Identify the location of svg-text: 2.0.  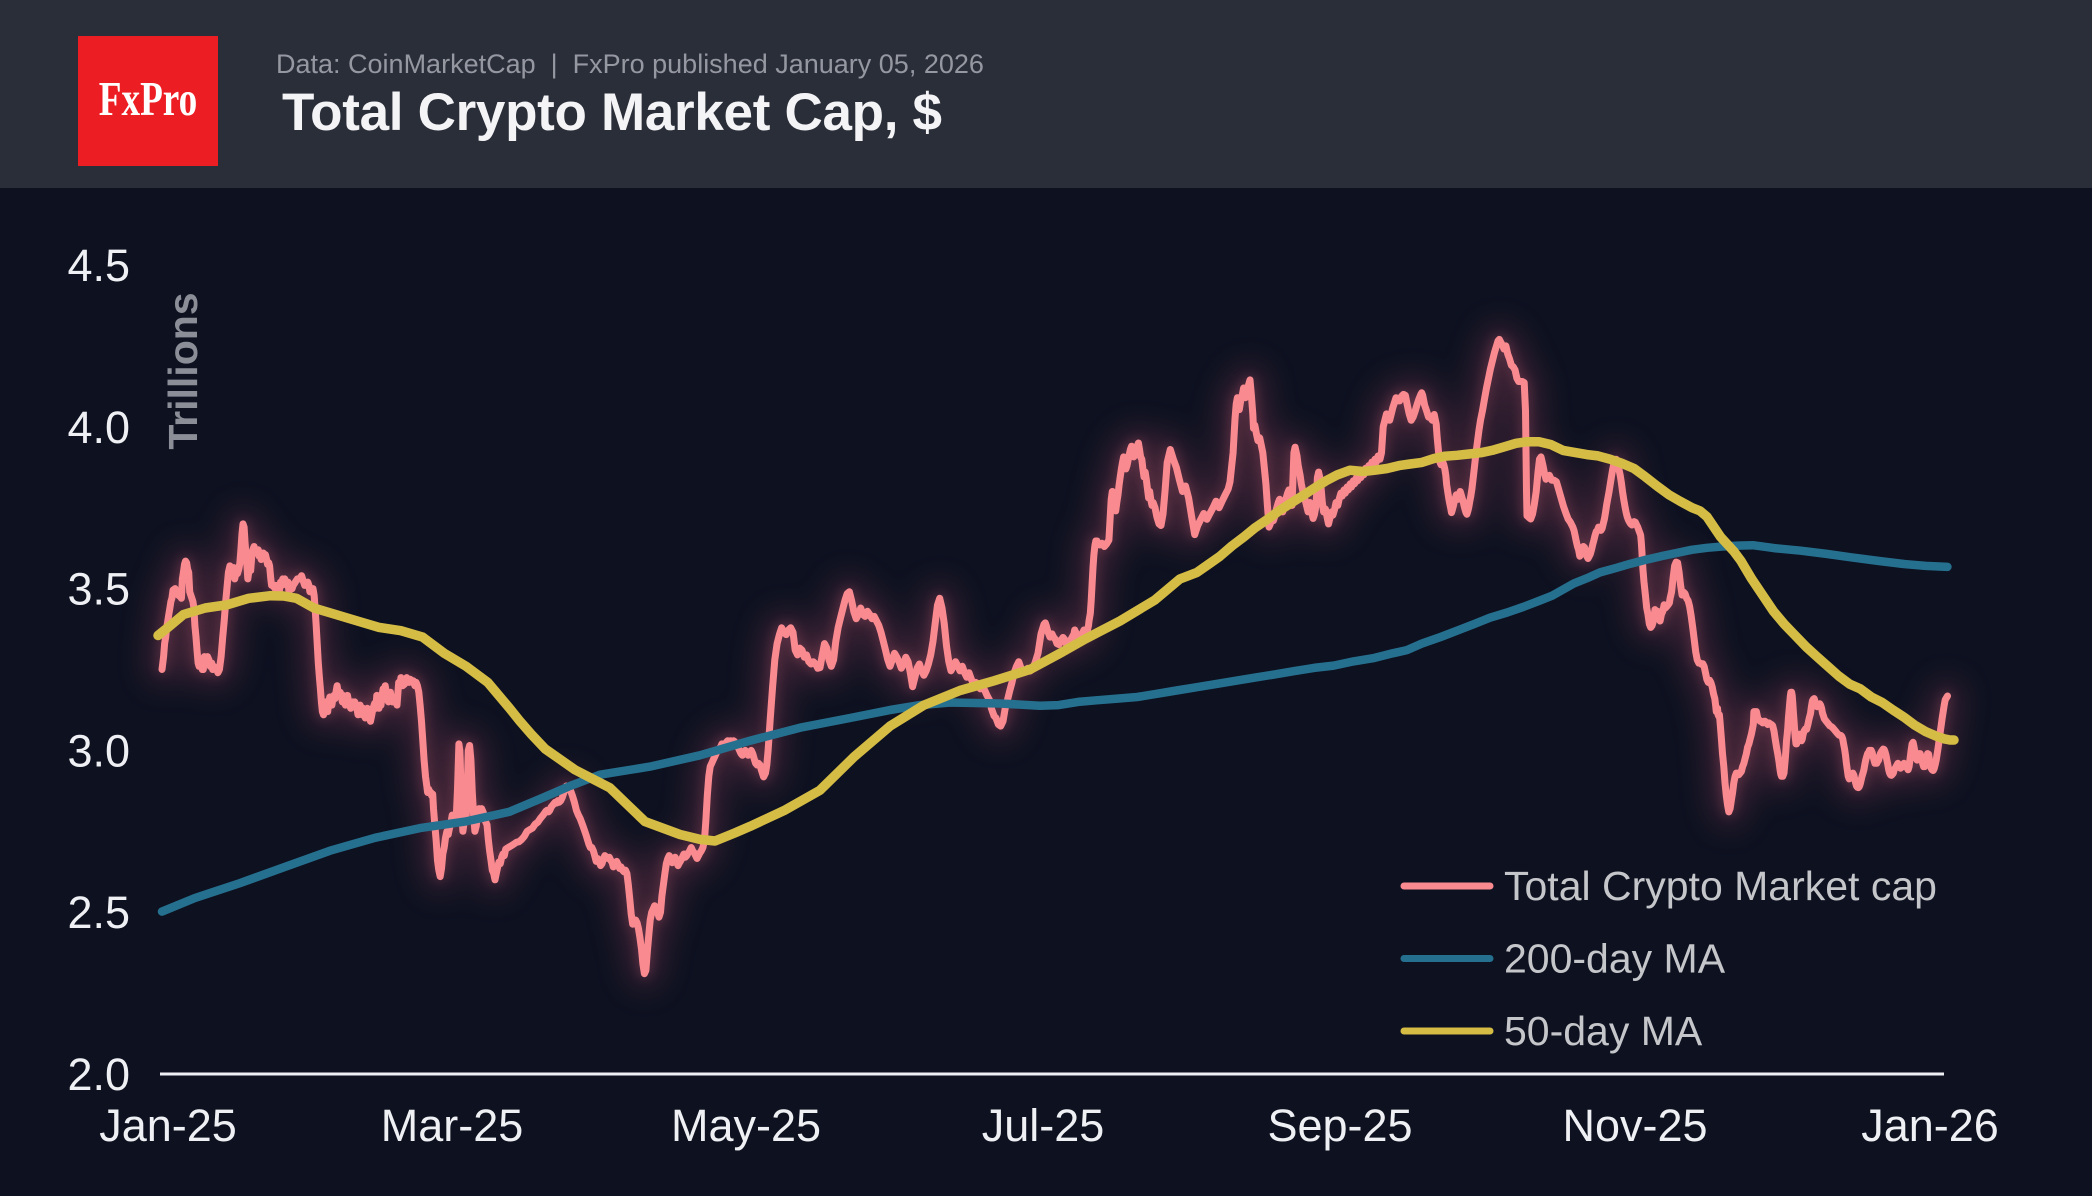
(98, 1074).